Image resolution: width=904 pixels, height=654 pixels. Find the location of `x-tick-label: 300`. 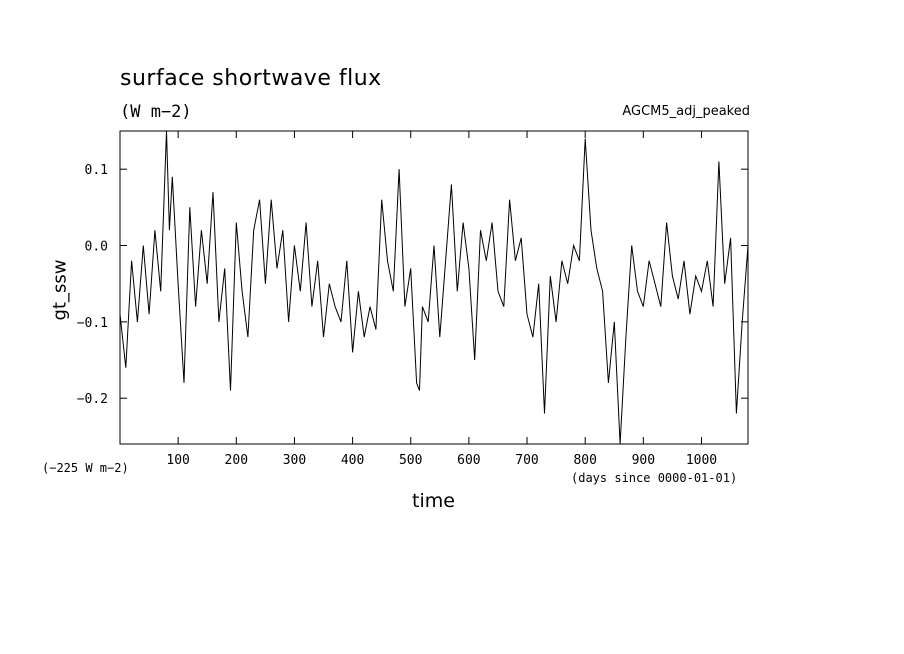

x-tick-label: 300 is located at coordinates (294, 460).